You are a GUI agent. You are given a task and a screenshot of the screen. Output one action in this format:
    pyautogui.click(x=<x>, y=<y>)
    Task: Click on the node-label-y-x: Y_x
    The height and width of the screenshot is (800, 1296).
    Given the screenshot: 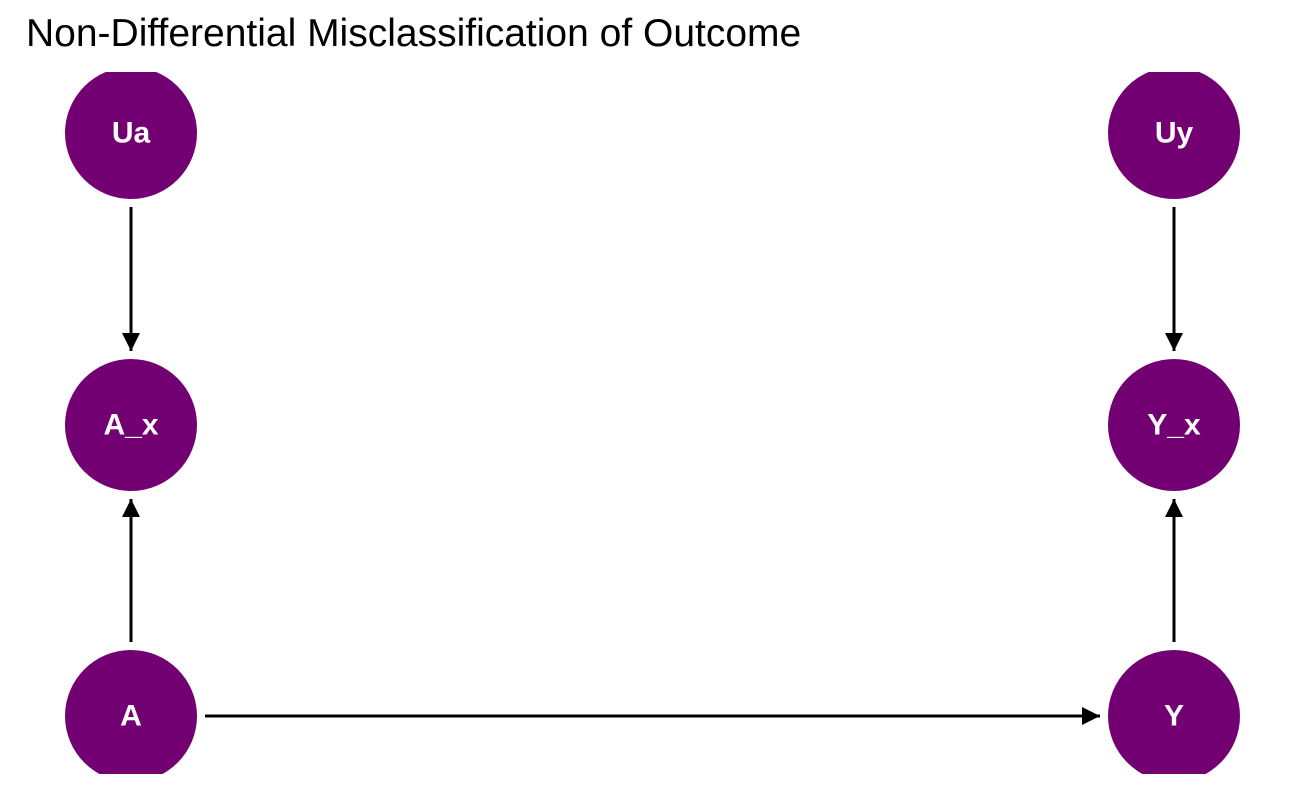 What is the action you would take?
    pyautogui.click(x=1174, y=425)
    